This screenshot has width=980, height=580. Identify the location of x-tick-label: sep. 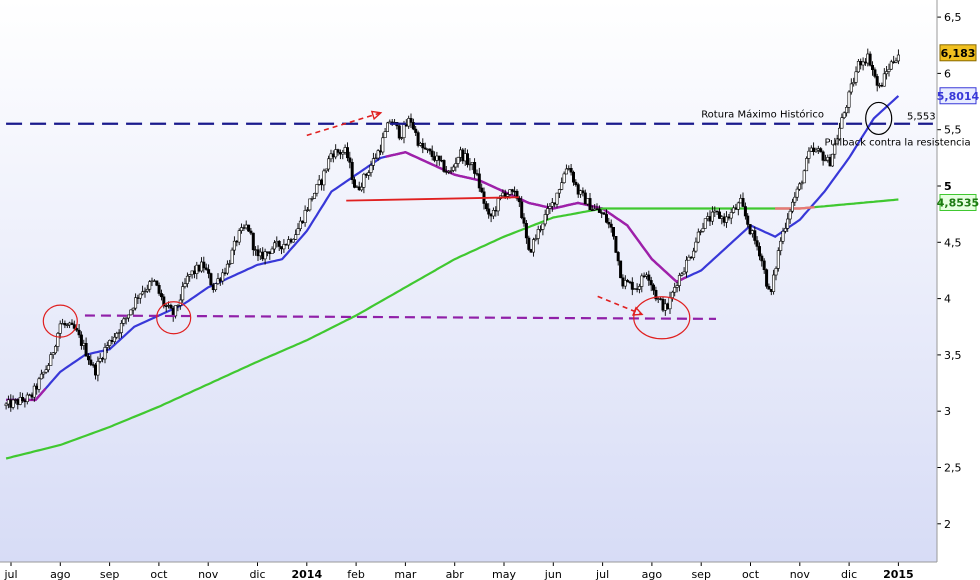
(700, 574).